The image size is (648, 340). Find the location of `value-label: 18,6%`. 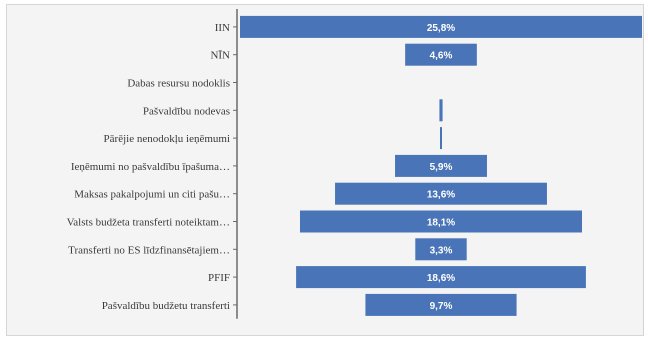

value-label: 18,6% is located at coordinates (441, 278).